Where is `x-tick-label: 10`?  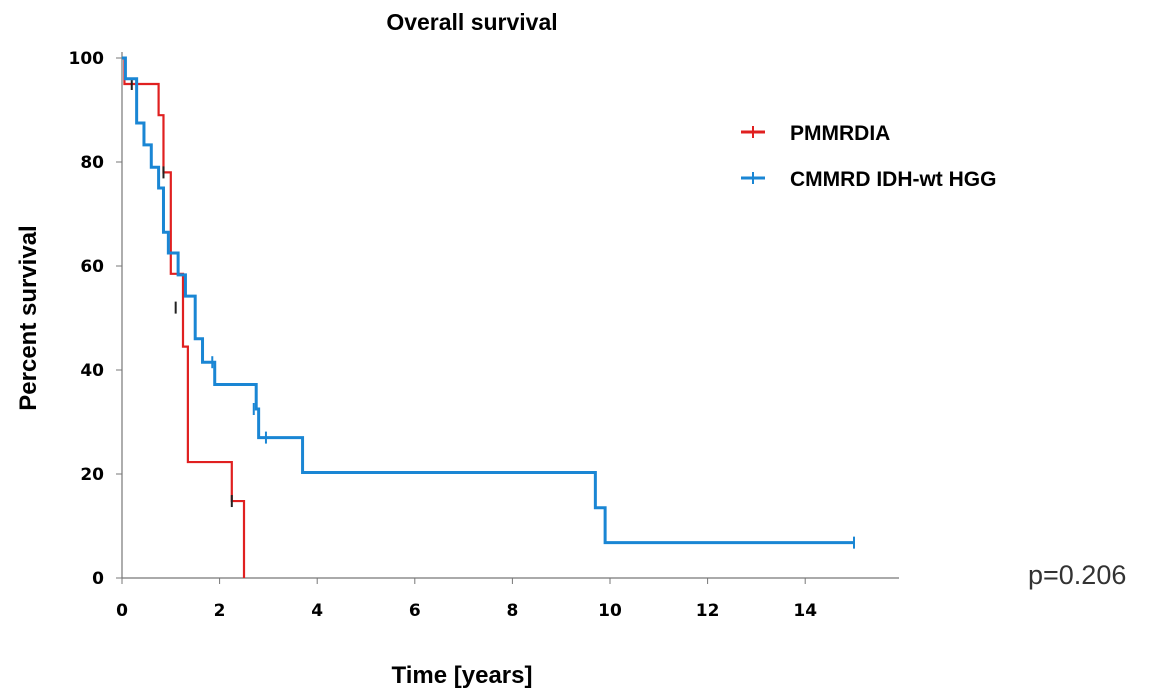 x-tick-label: 10 is located at coordinates (610, 611).